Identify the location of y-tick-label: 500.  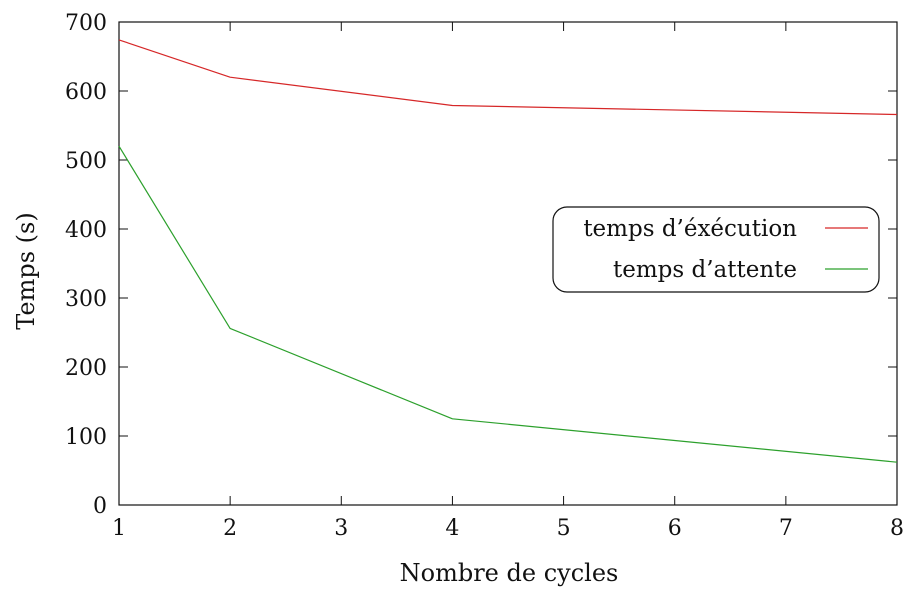
(86, 161).